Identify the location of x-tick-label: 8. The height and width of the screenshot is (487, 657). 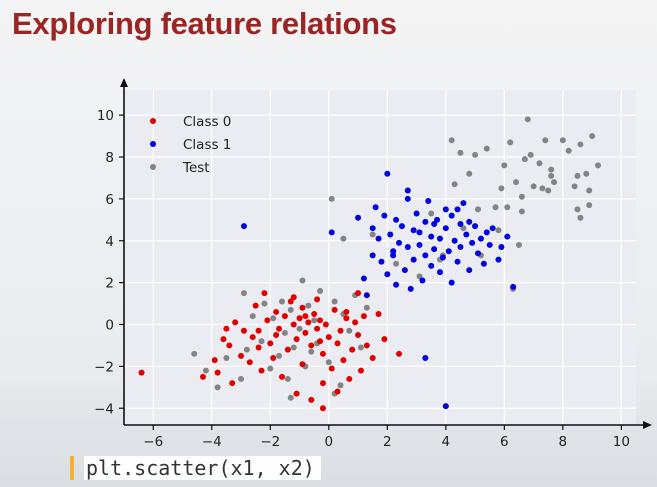
(563, 442).